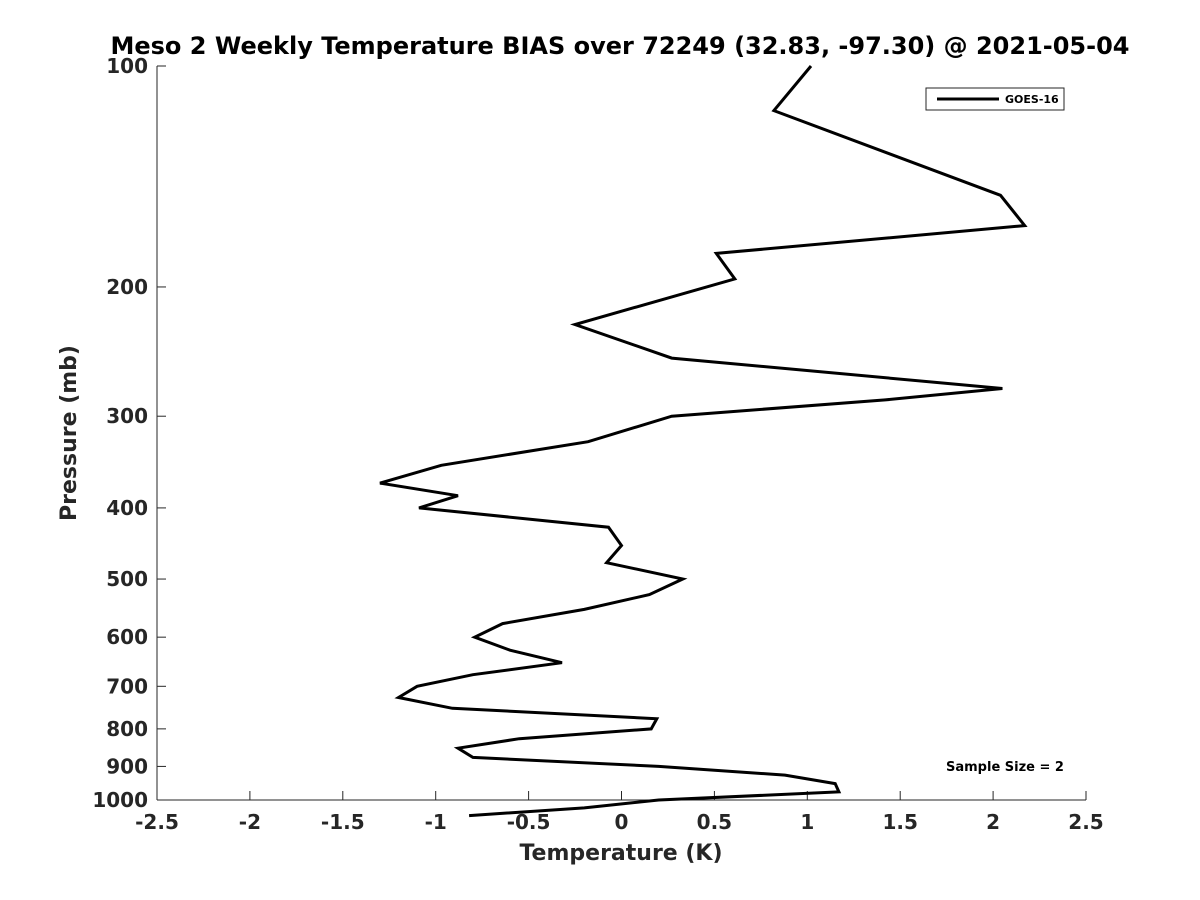 The height and width of the screenshot is (900, 1200). What do you see at coordinates (436, 822) in the screenshot?
I see `x-tick-label: -1` at bounding box center [436, 822].